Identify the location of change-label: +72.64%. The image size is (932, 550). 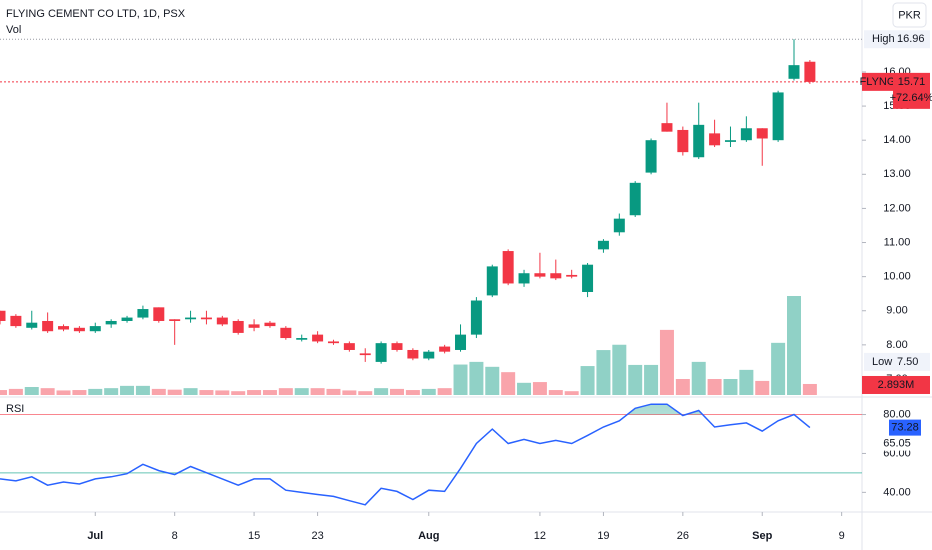
(911, 98).